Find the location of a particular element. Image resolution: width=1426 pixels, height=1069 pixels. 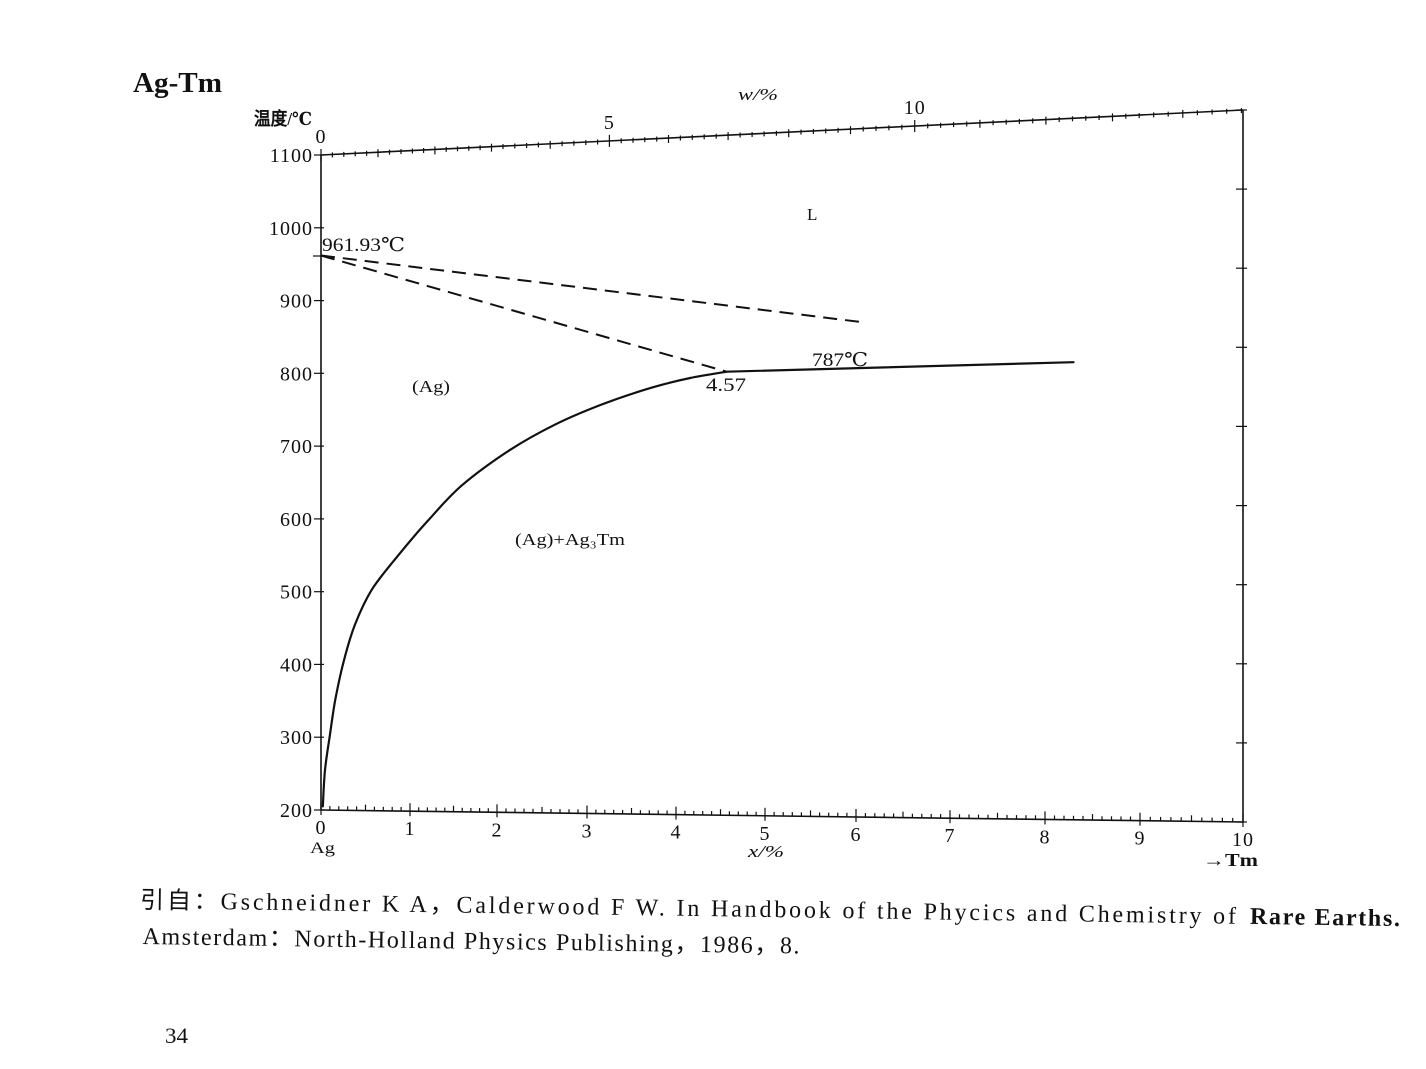

x-tick-label: 1 is located at coordinates (410, 829).